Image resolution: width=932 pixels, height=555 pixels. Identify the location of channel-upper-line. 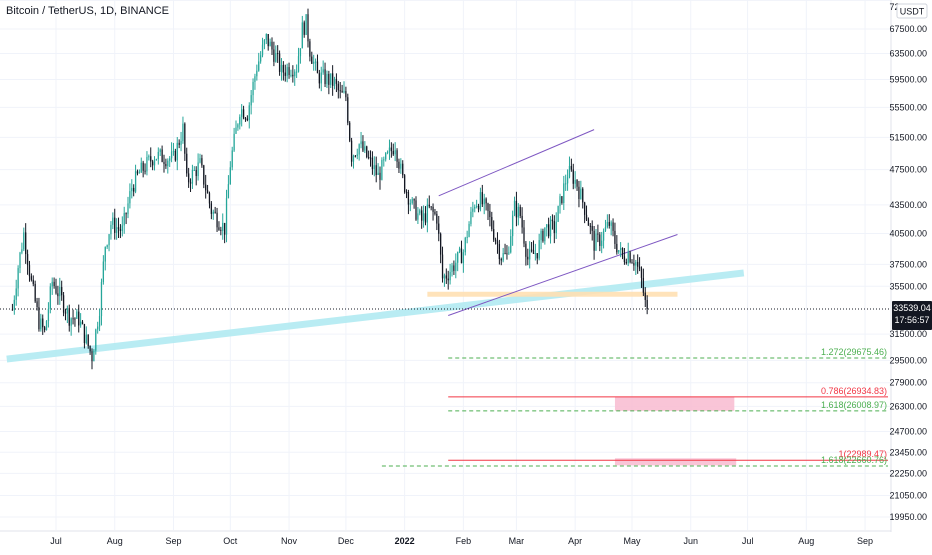
(516, 163).